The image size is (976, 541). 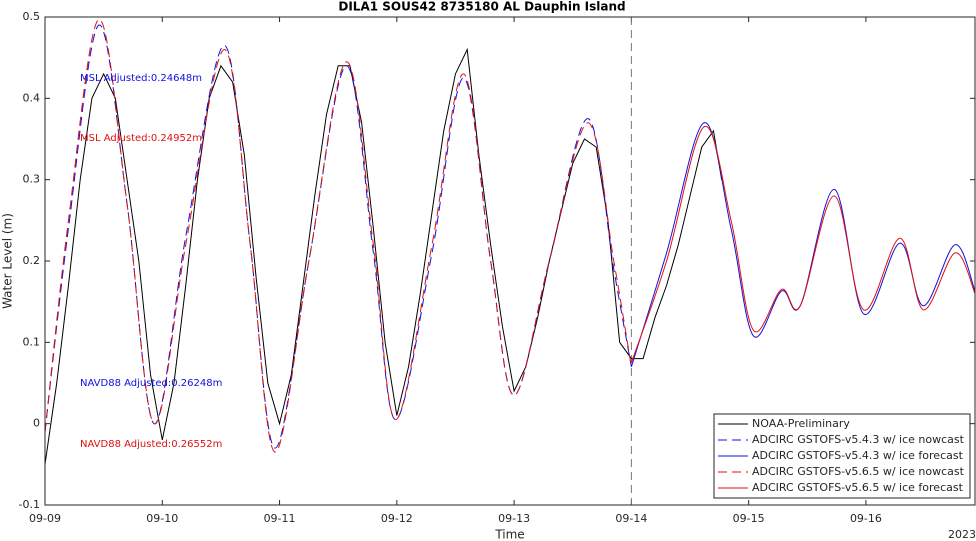 I want to click on x-axis-label: Time, so click(x=509, y=534).